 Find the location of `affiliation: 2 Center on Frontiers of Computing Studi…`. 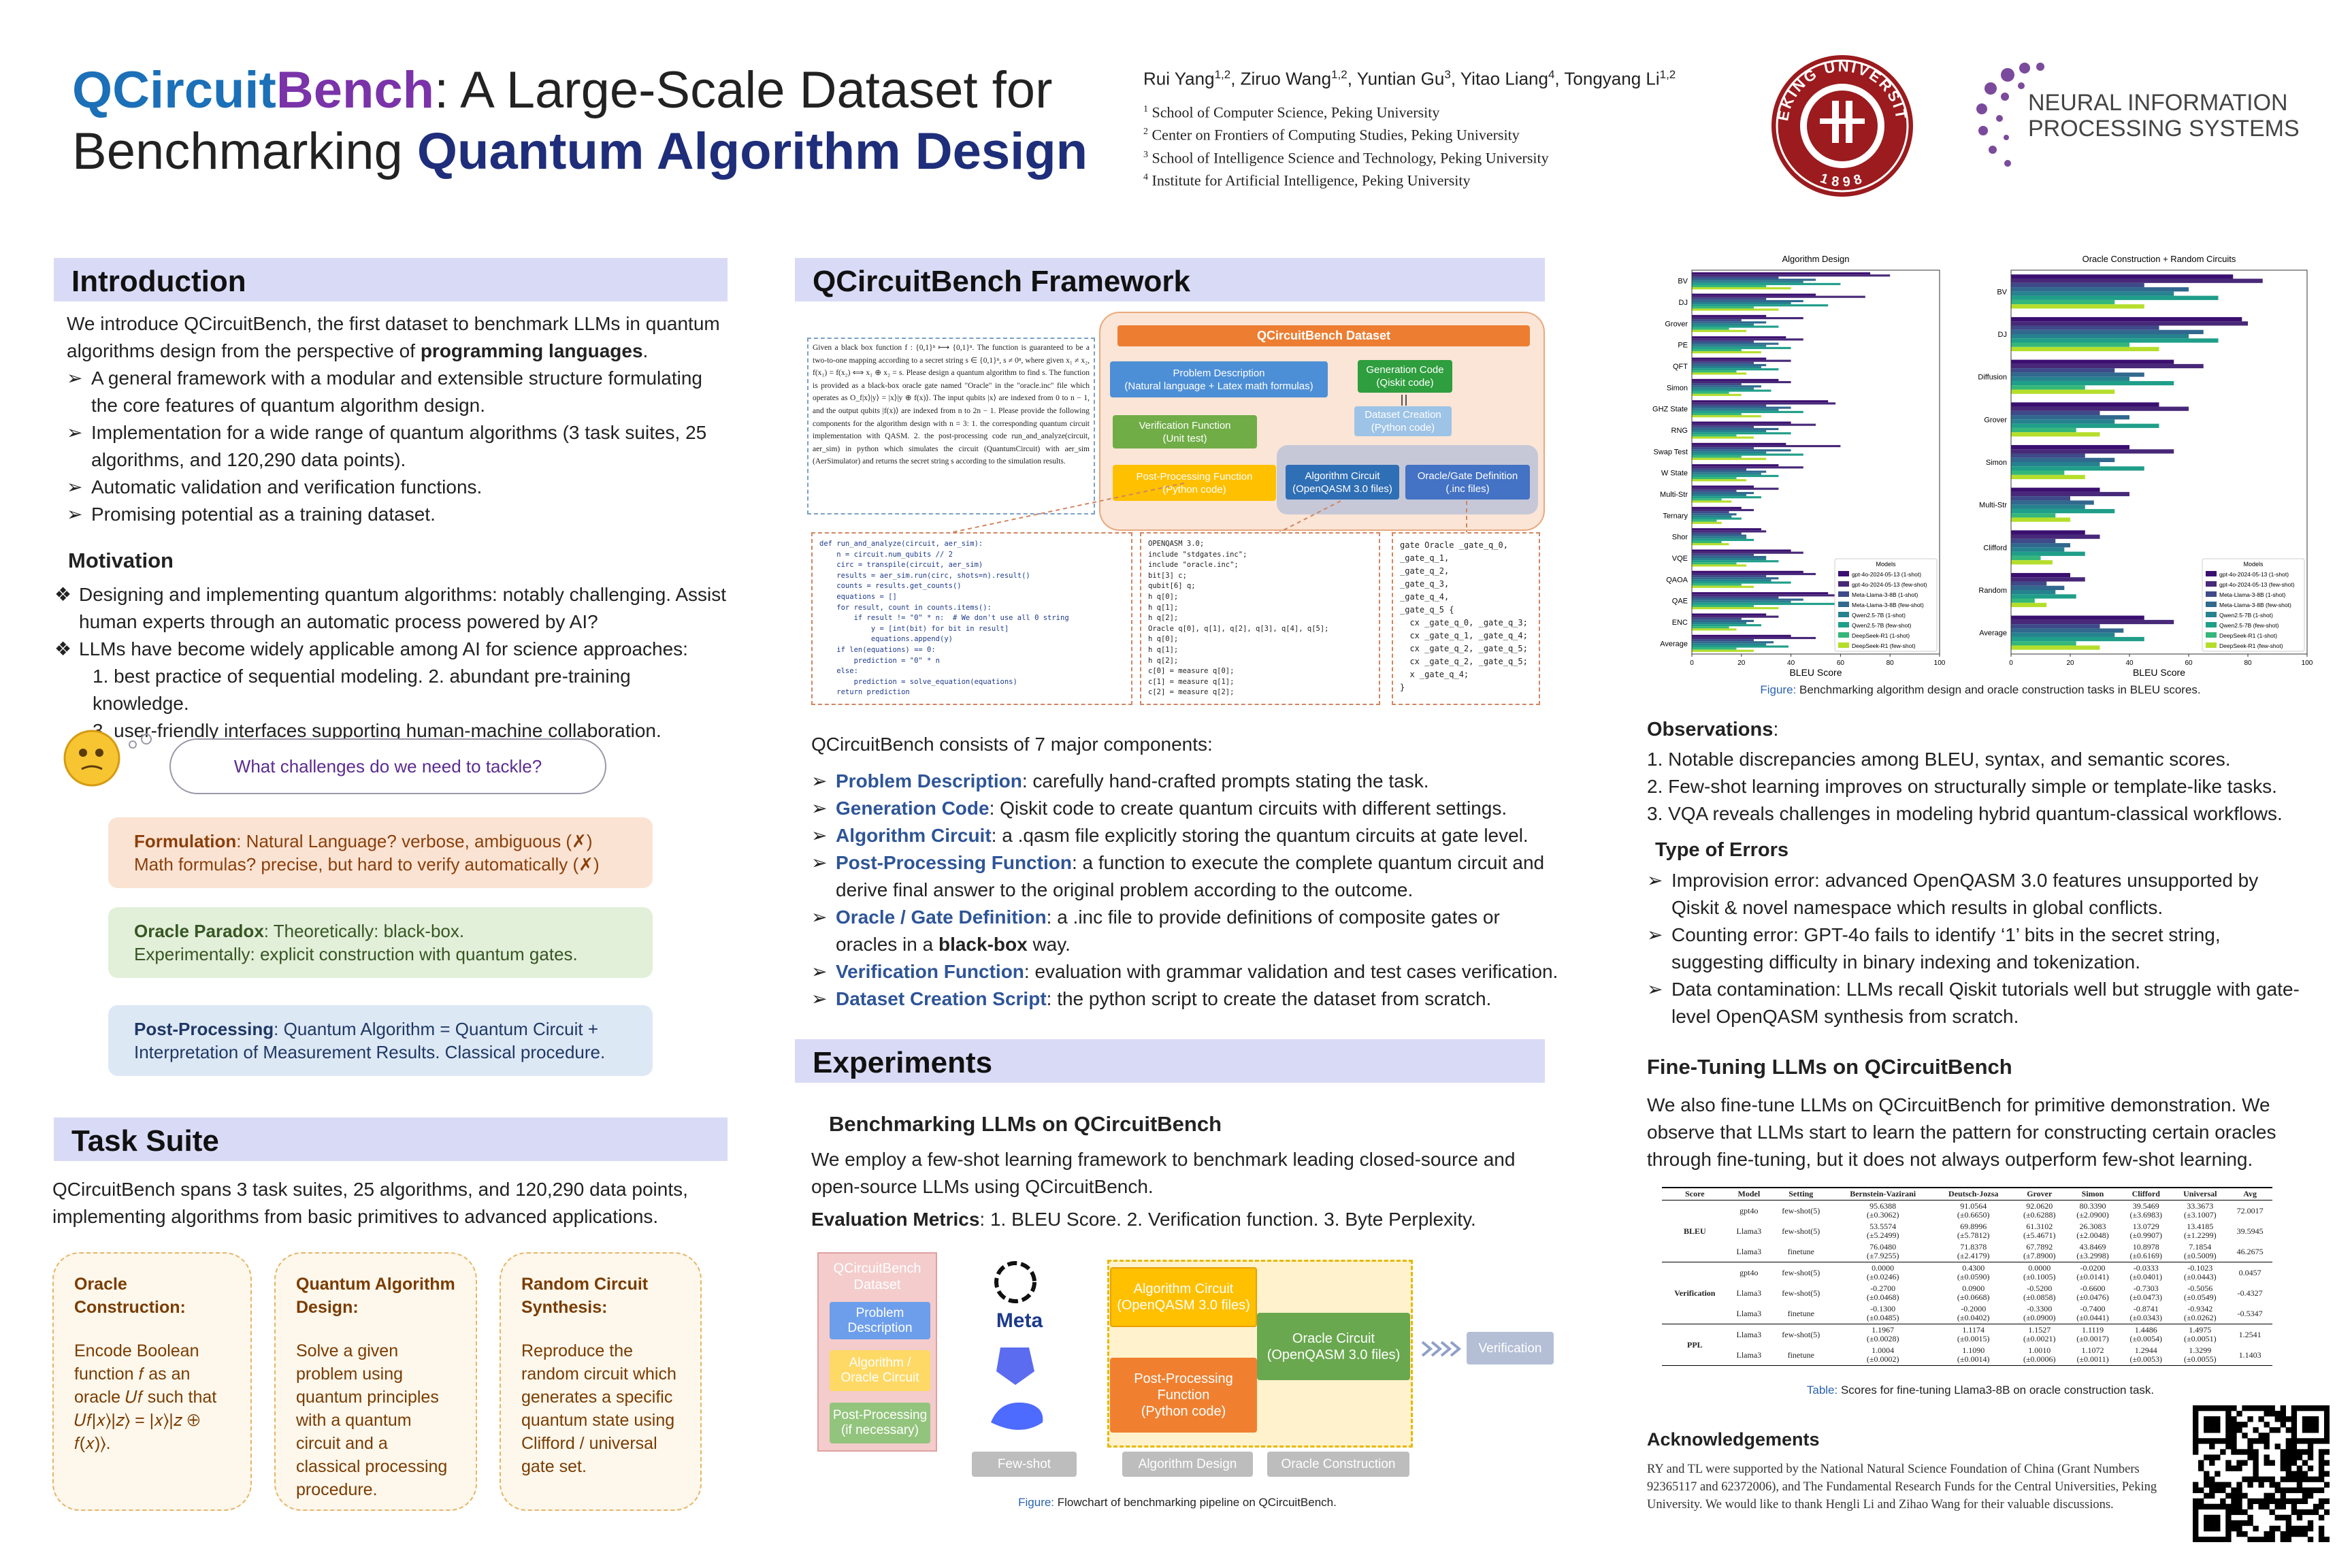

affiliation: 2 Center on Frontiers of Computing Studi… is located at coordinates (1346, 133).